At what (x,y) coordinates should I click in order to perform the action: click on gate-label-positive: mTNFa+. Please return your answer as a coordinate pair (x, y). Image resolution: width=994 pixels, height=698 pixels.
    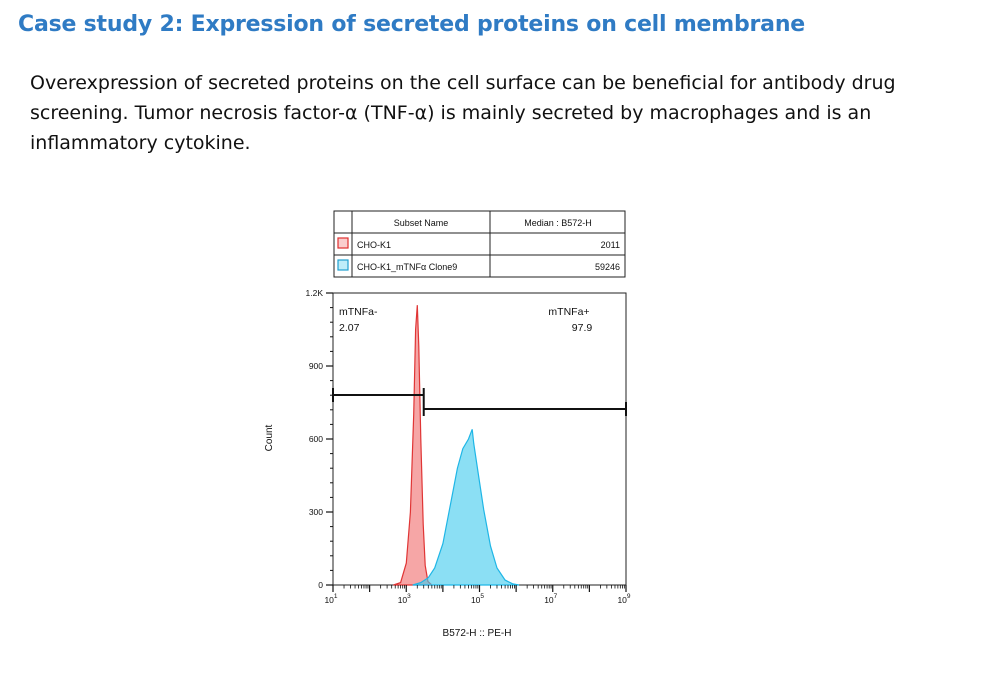
    Looking at the image, I should click on (568, 312).